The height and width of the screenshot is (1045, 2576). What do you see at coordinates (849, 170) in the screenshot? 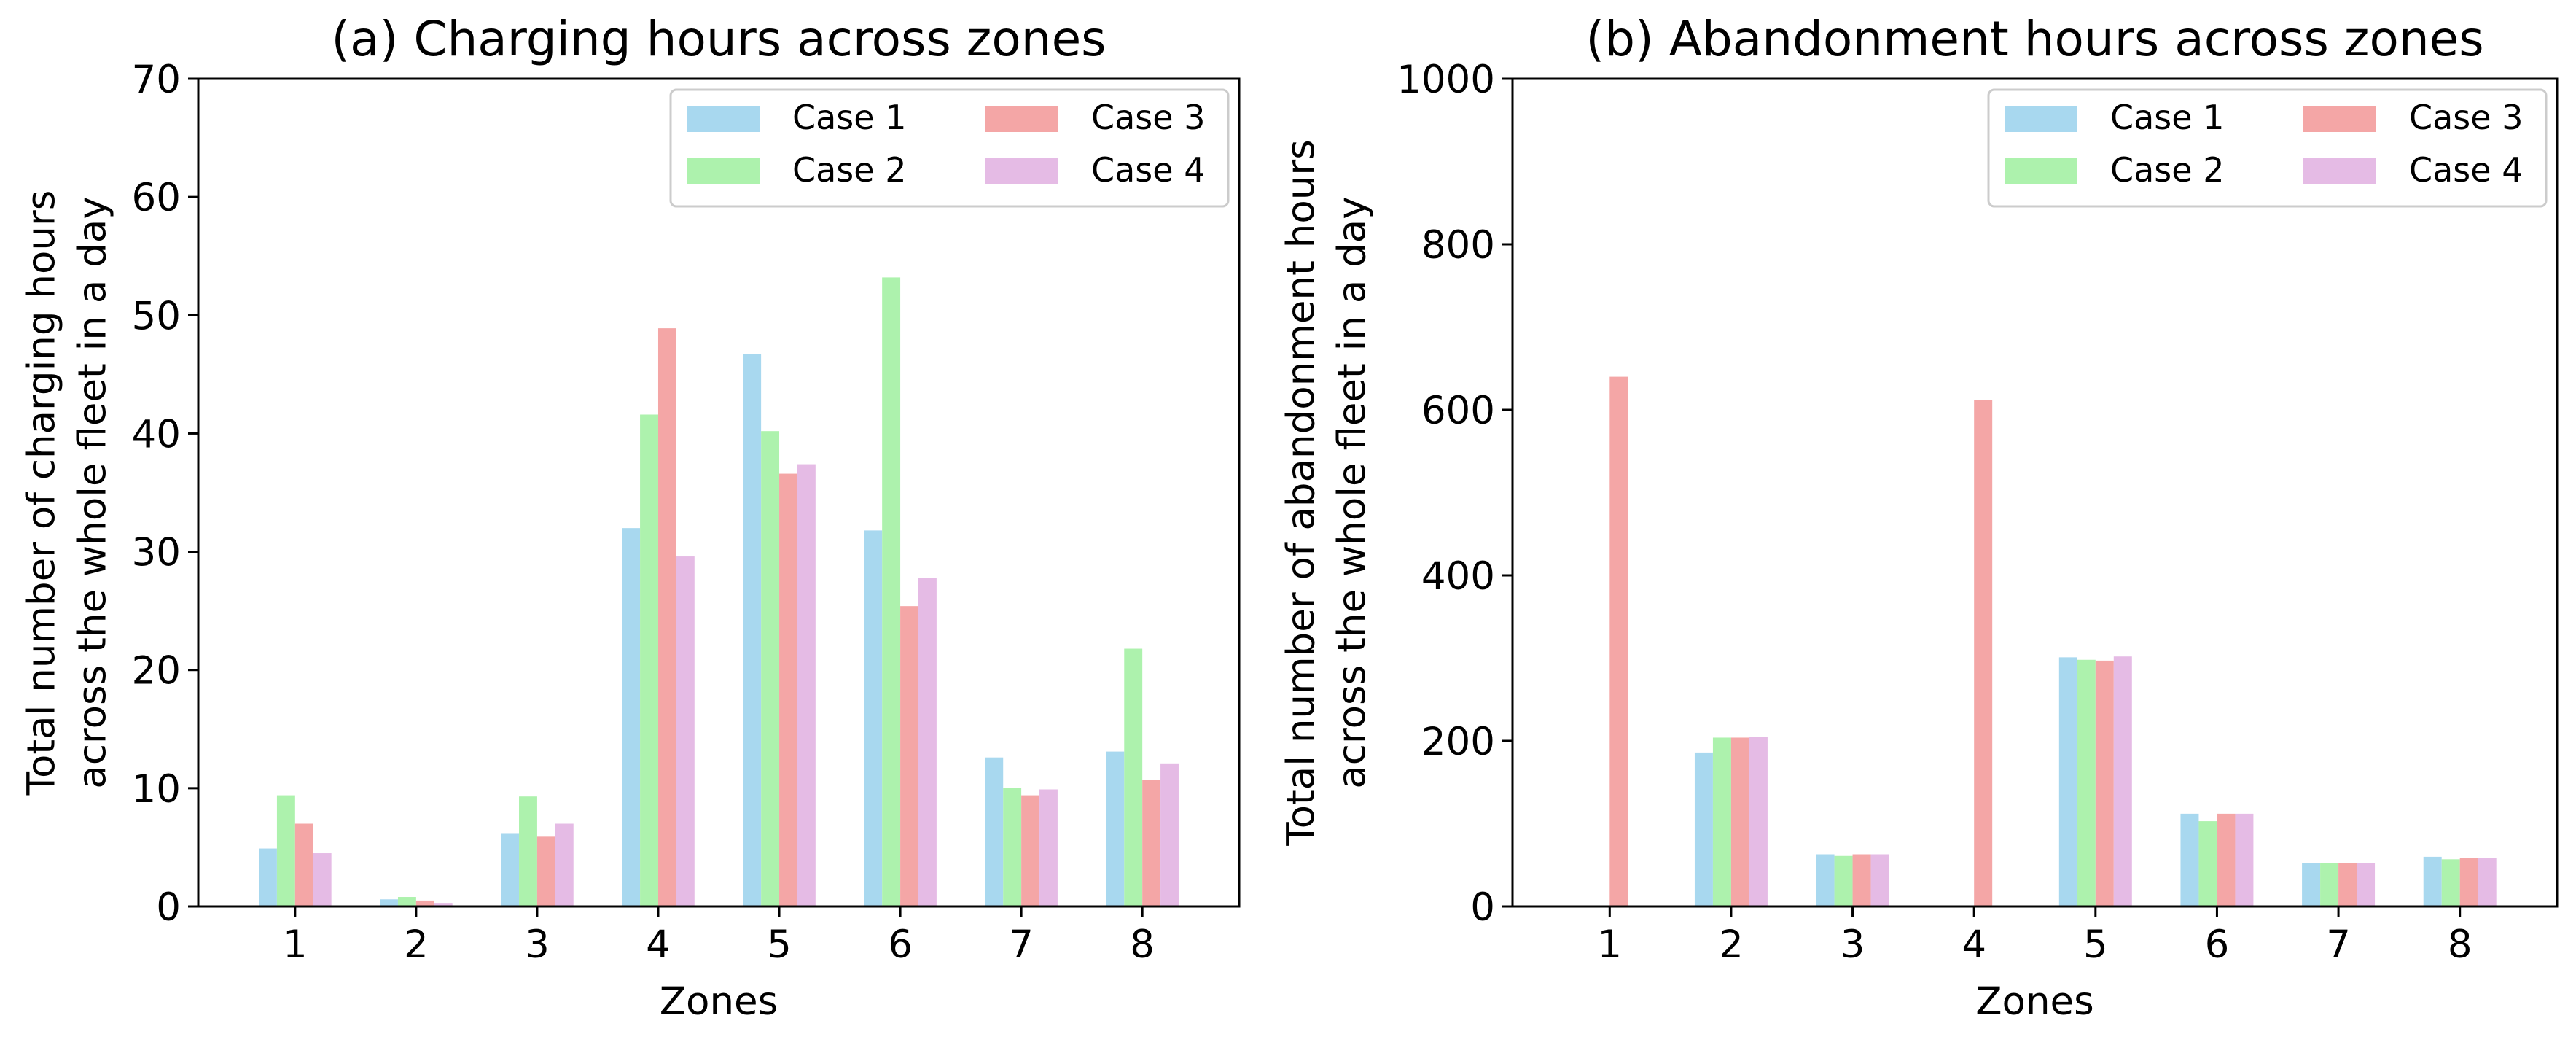
I see `legend-label-2: Case 2` at bounding box center [849, 170].